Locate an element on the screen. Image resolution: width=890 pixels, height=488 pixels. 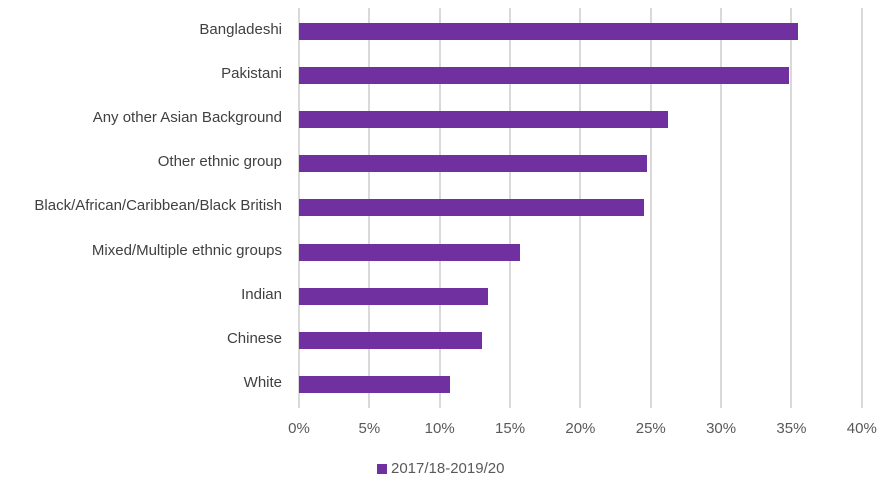
x-tick-label: 0% is located at coordinates (299, 428).